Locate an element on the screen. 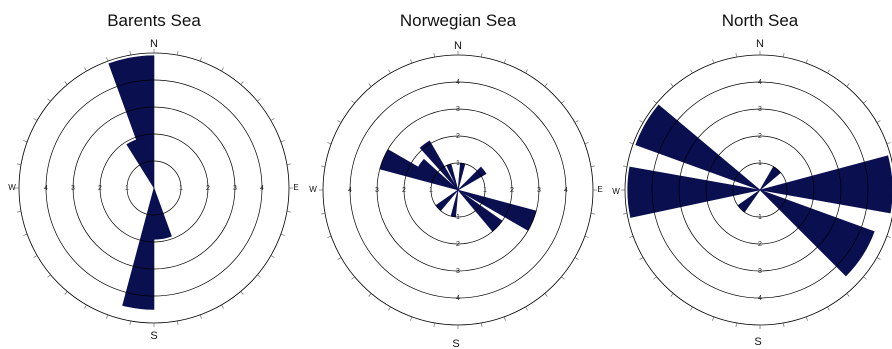  rose-title: North Sea is located at coordinates (760, 20).